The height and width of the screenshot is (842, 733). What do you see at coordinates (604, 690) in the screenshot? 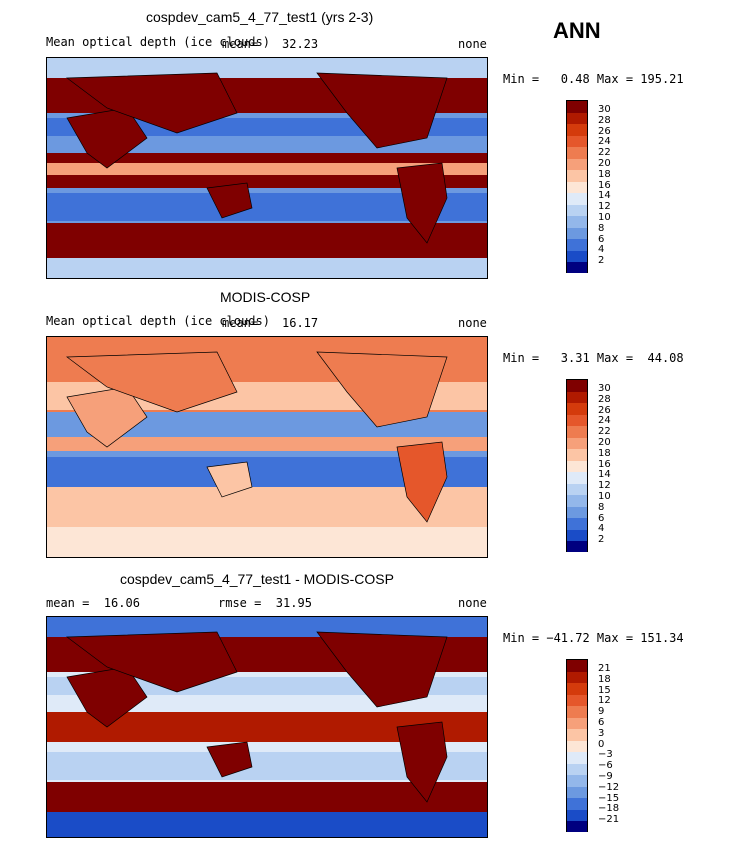
I see `colorbar-tick-label: 15` at bounding box center [604, 690].